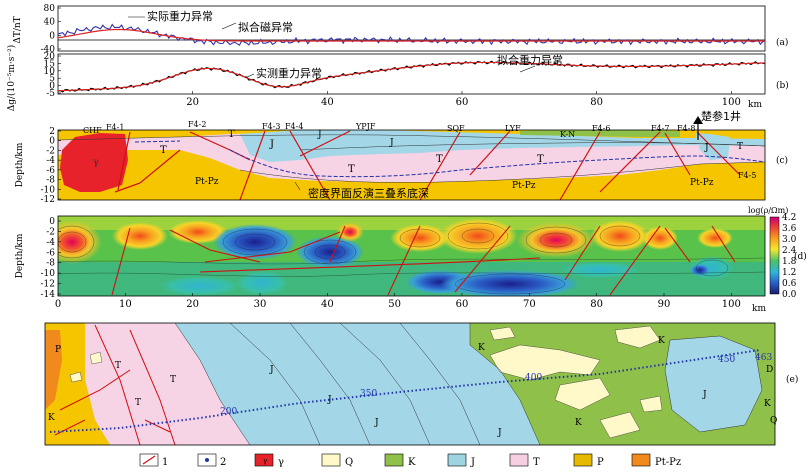  What do you see at coordinates (456, 128) in the screenshot?
I see `fault-sqf: SQF` at bounding box center [456, 128].